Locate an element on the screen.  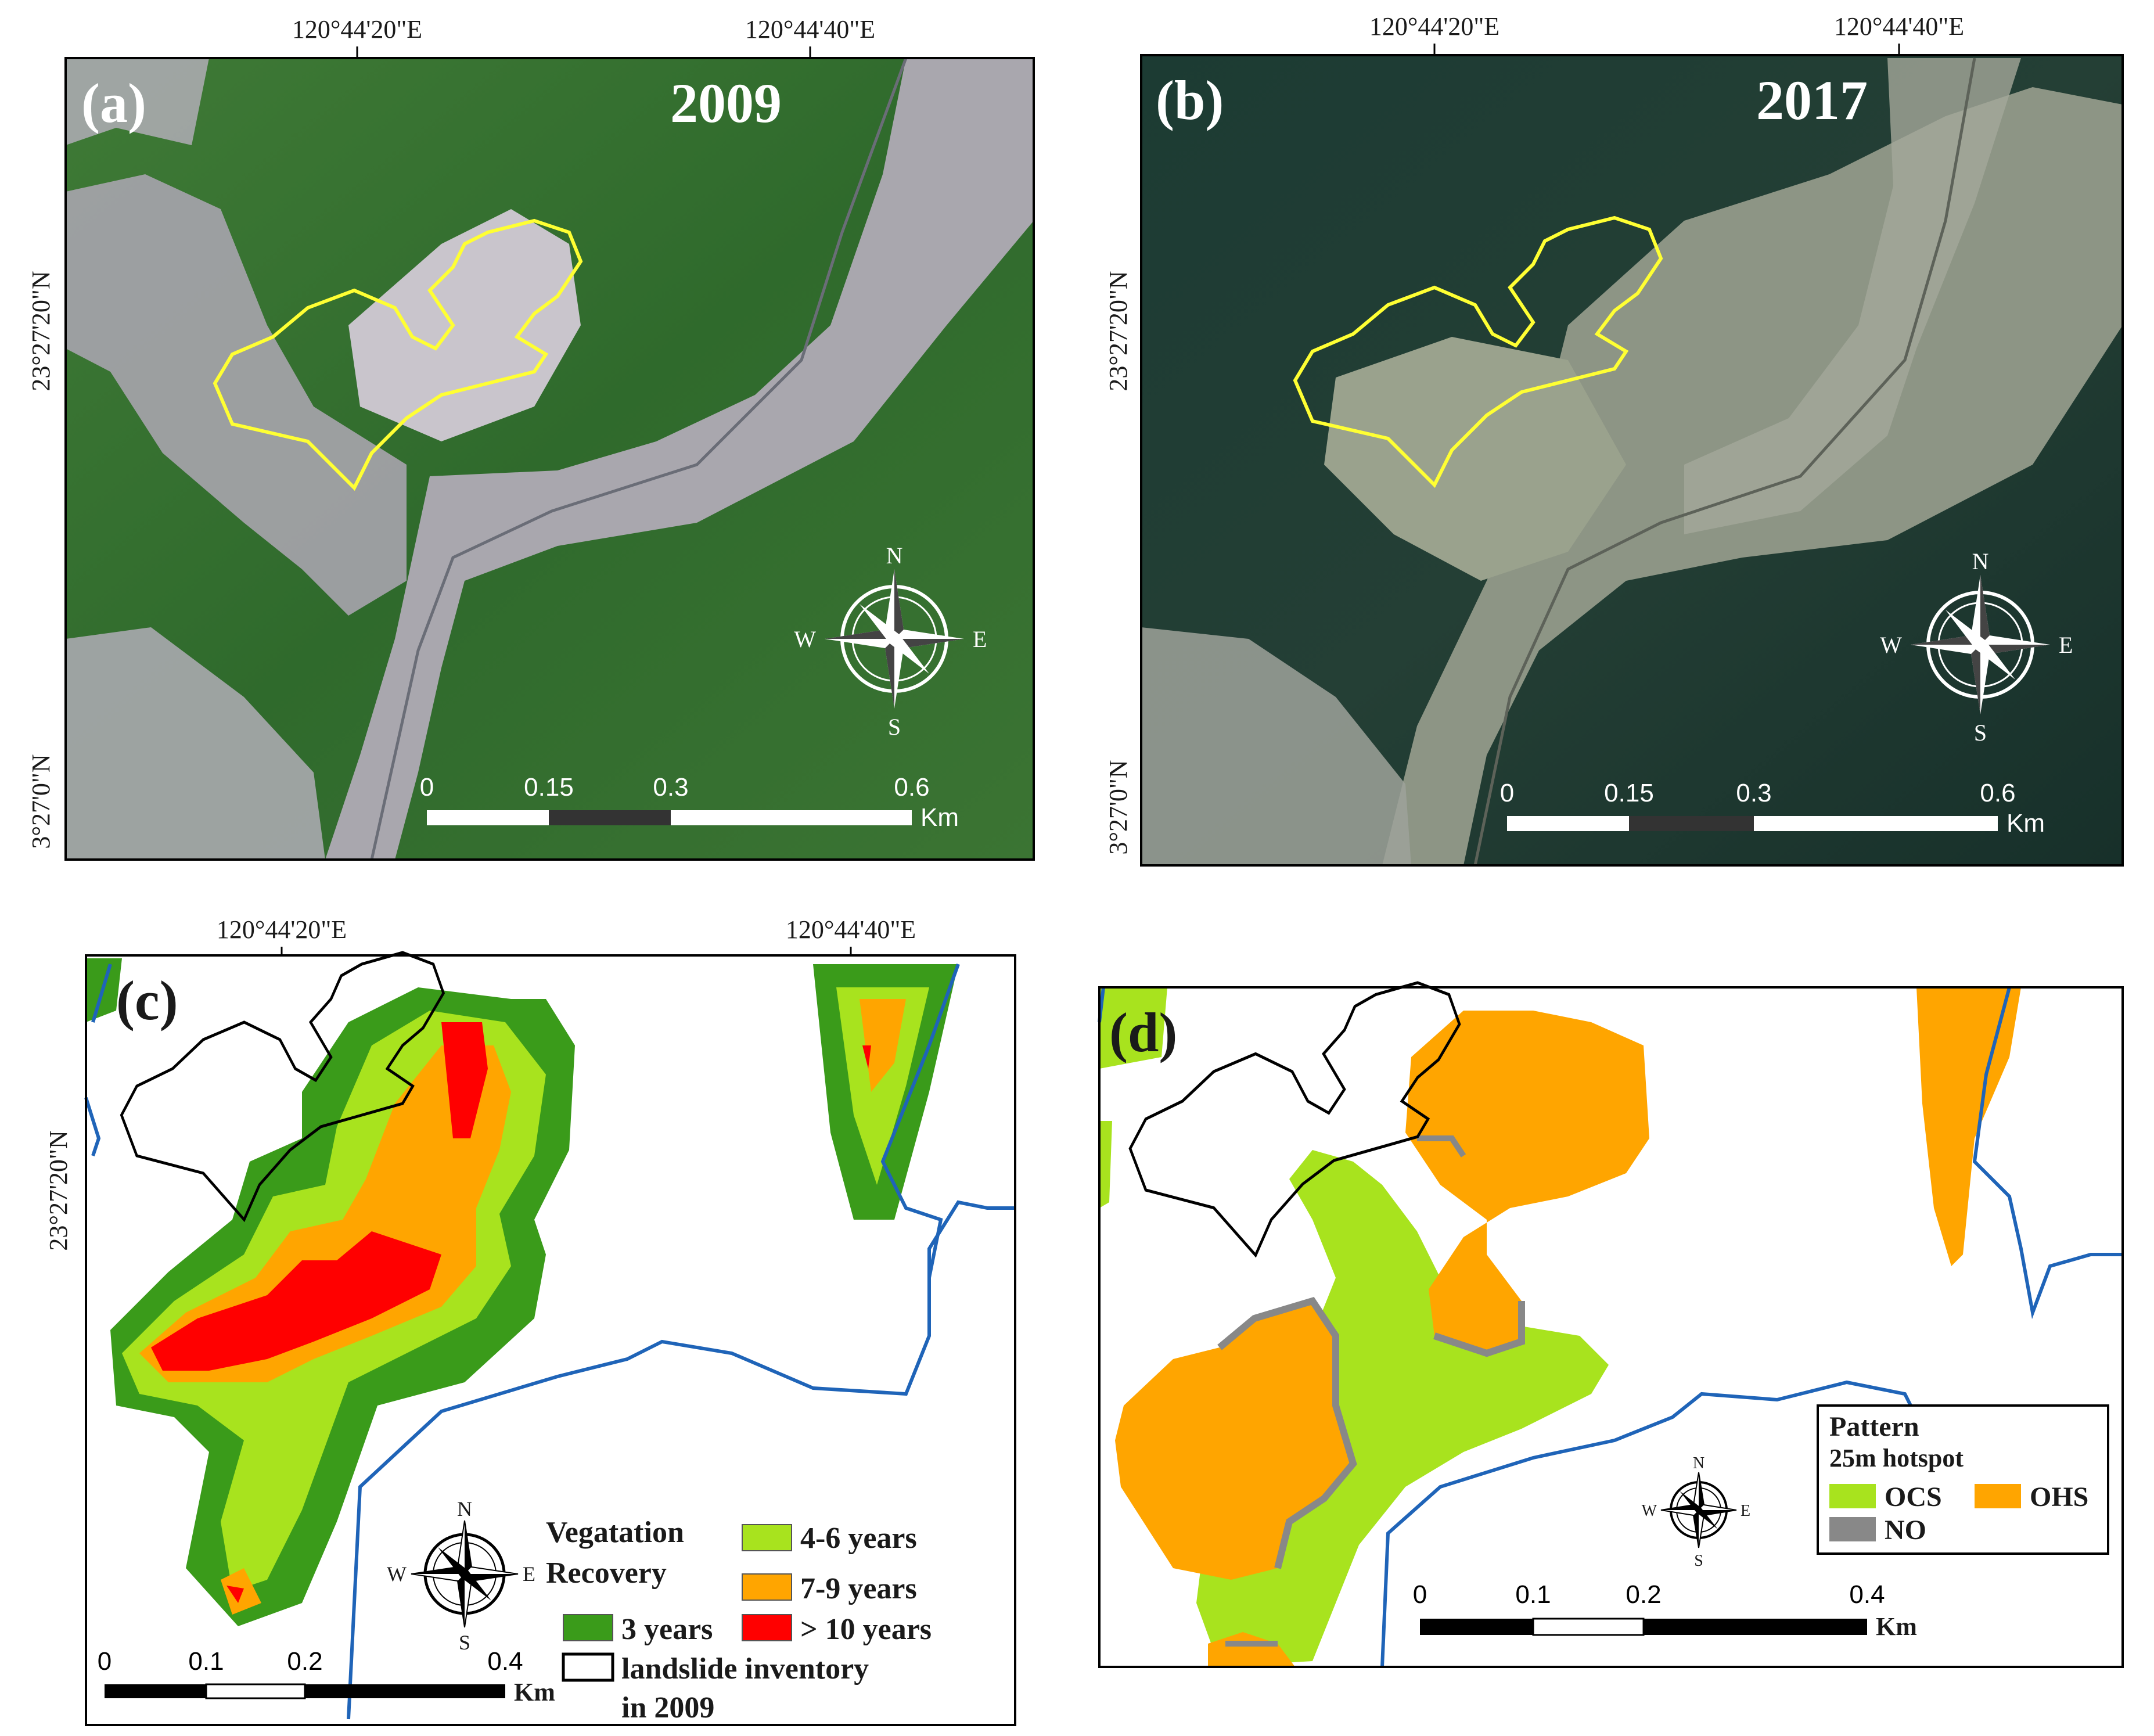
panel-d-letter: (d) is located at coordinates (1143, 1032).